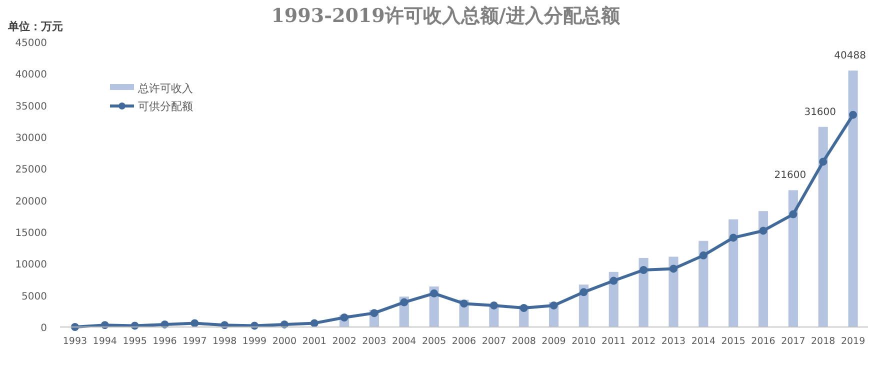 The width and height of the screenshot is (891, 373). I want to click on x-tick-label: 2010, so click(584, 341).